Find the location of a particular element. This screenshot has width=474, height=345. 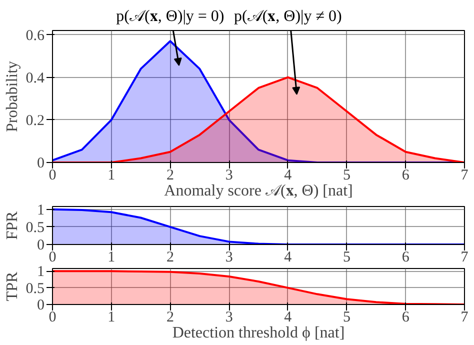

x-axis-title: Anomaly score 𝒜(𝐱, Θ) [nat] is located at coordinates (258, 191).